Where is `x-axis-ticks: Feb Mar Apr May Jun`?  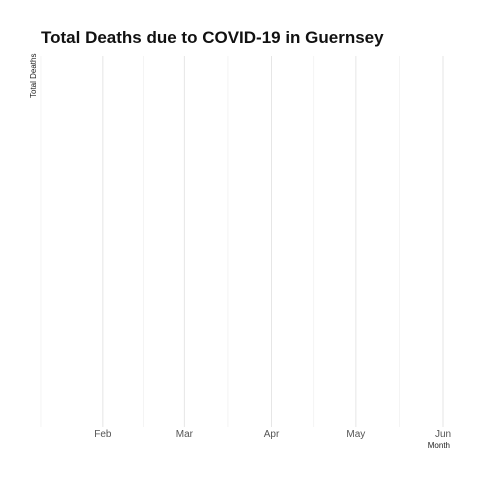 x-axis-ticks: Feb Mar Apr May Jun is located at coordinates (272, 434).